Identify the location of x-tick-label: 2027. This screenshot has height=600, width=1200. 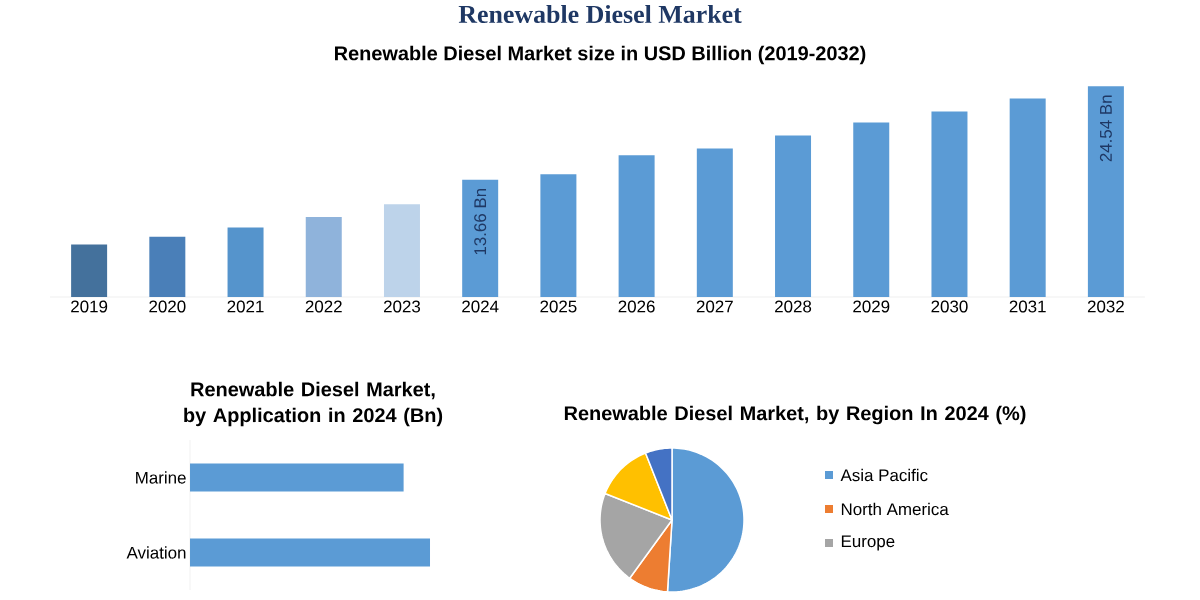
(714, 306).